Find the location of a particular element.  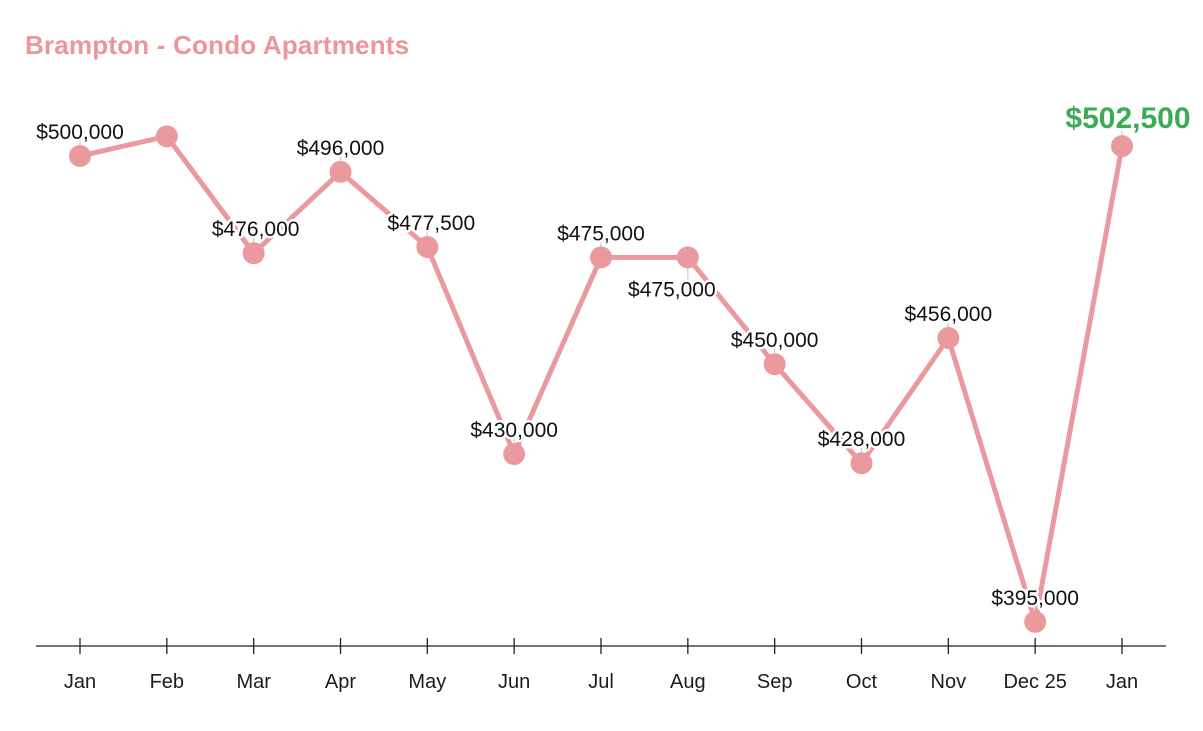

x-axis-label-11-dec-25: Dec 25 is located at coordinates (1034, 682).